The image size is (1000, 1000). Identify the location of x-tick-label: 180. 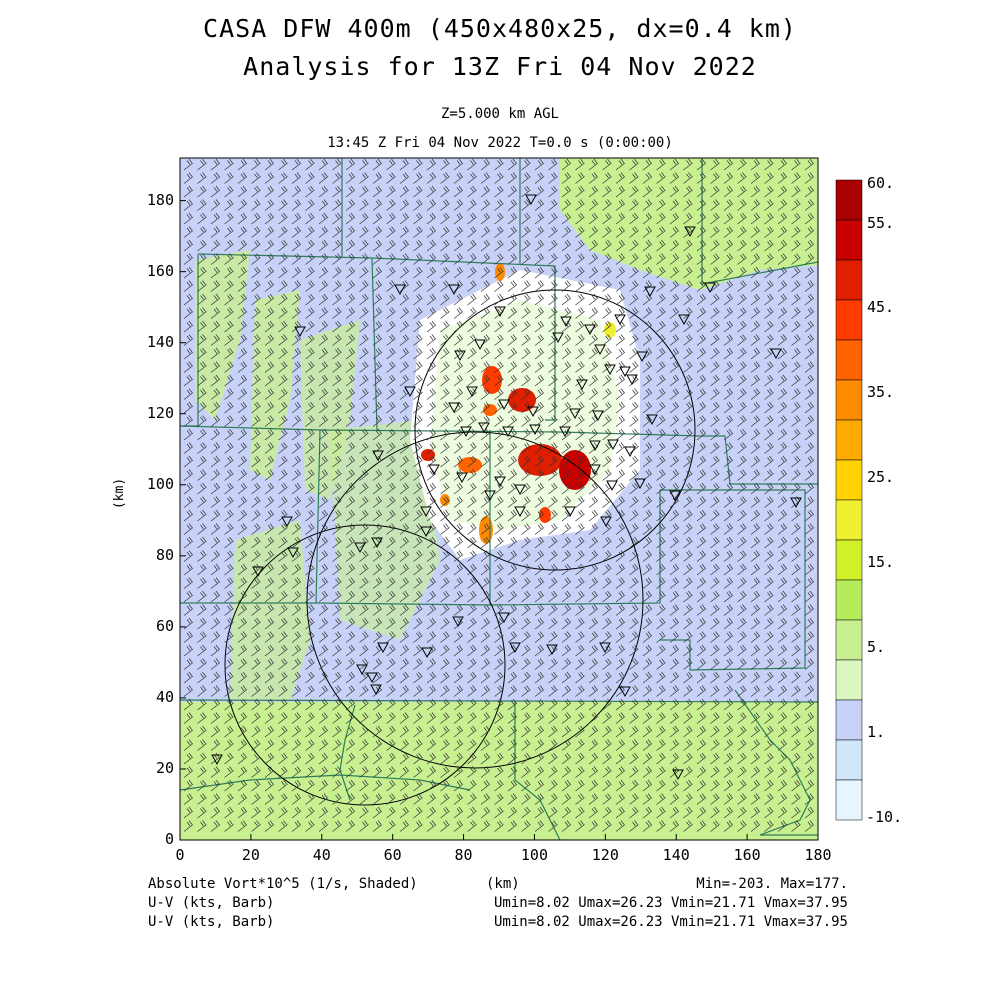
(818, 855).